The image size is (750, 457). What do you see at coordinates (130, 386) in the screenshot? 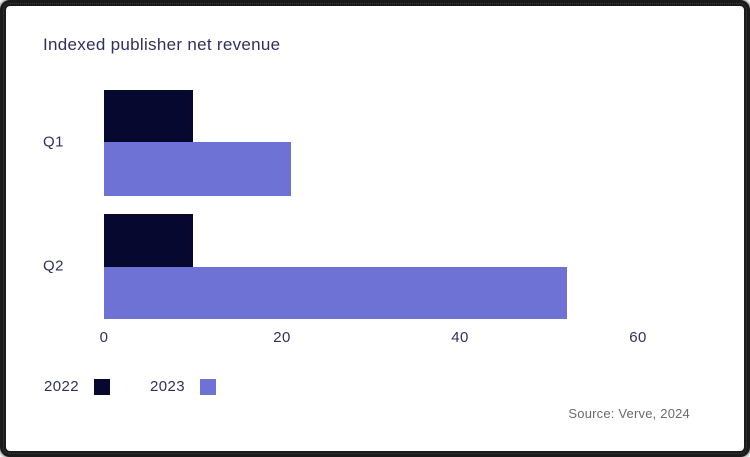
I see `legend: 2022 2023` at bounding box center [130, 386].